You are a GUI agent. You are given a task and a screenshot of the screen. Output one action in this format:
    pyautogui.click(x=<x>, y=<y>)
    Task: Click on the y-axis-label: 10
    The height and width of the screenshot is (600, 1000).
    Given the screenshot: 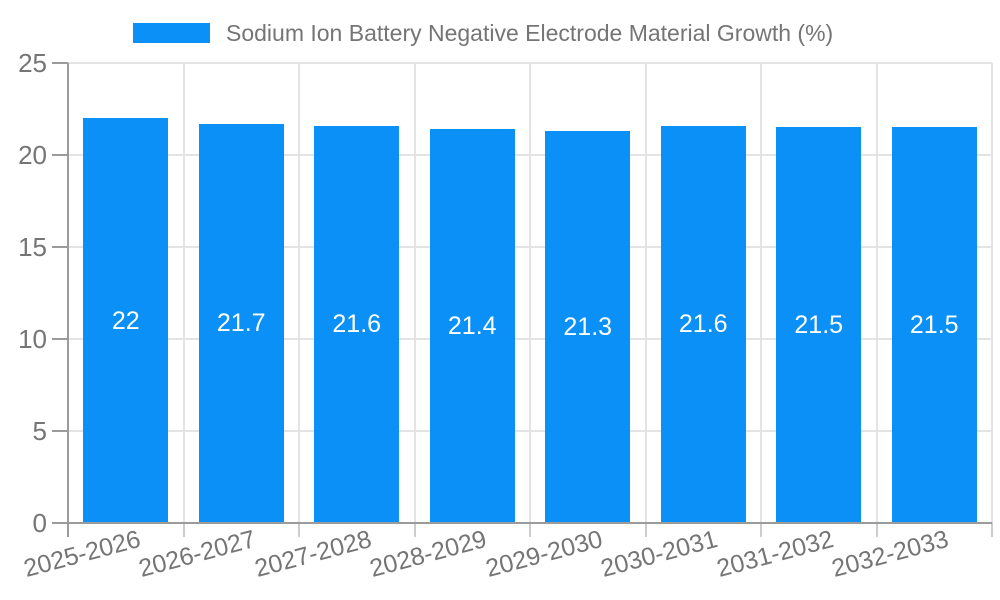 What is the action you would take?
    pyautogui.click(x=32, y=339)
    